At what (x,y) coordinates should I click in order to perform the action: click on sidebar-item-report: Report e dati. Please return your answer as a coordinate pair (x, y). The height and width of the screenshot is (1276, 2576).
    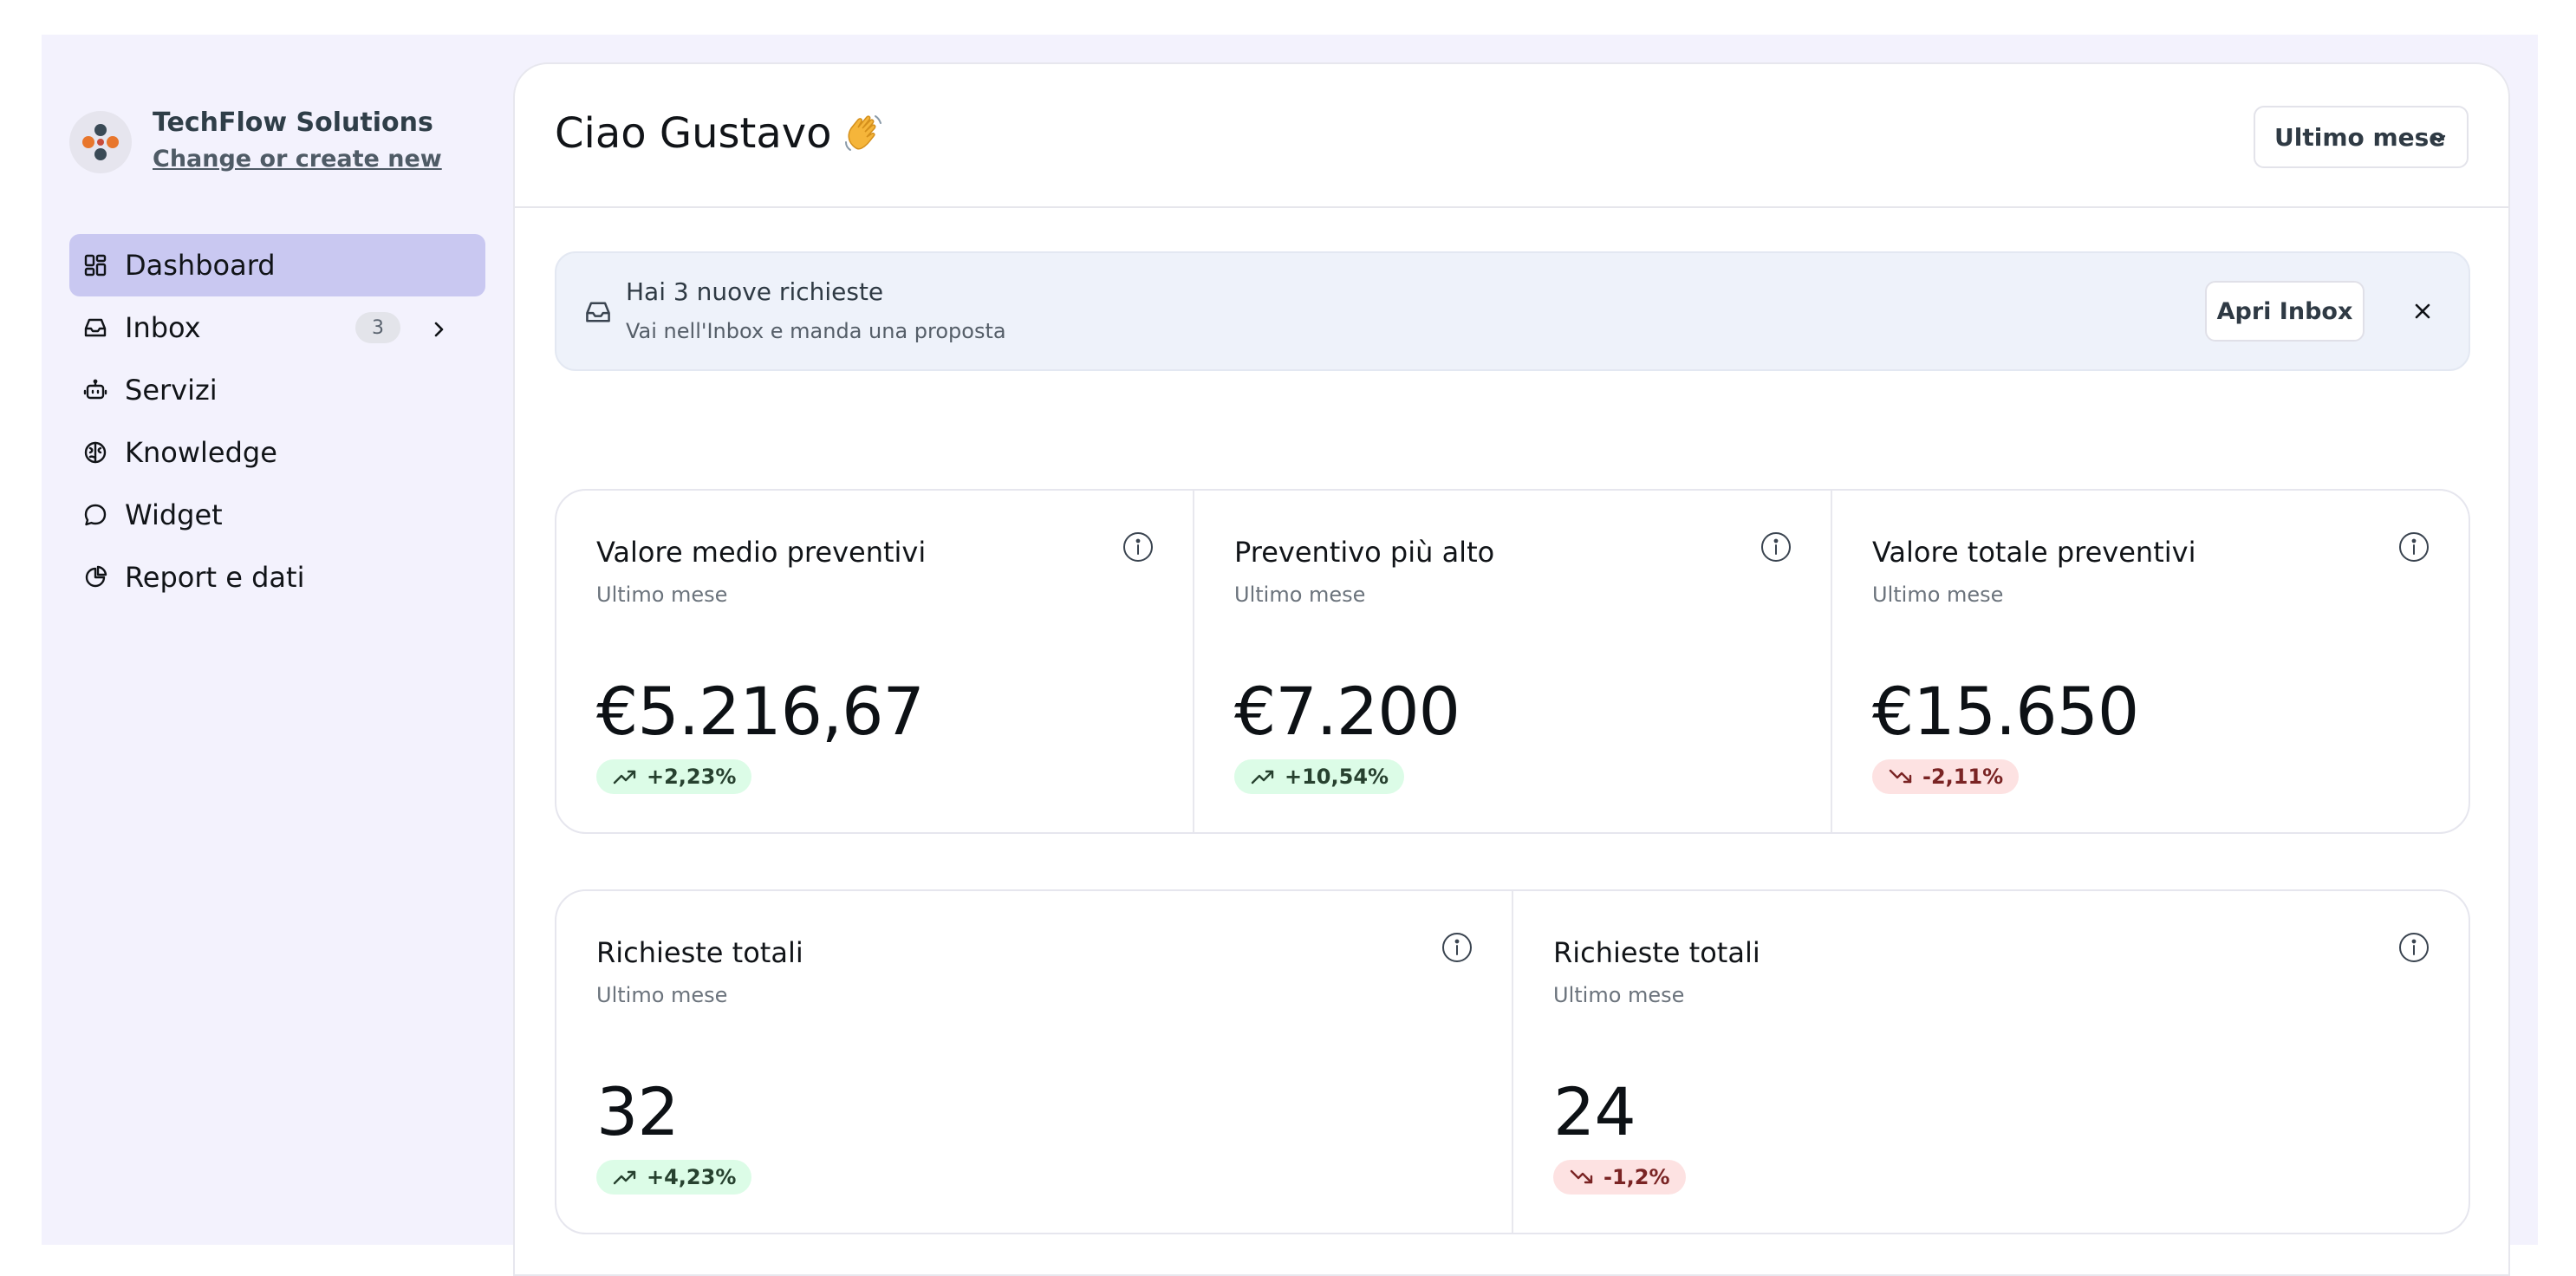
    Looking at the image, I should click on (277, 577).